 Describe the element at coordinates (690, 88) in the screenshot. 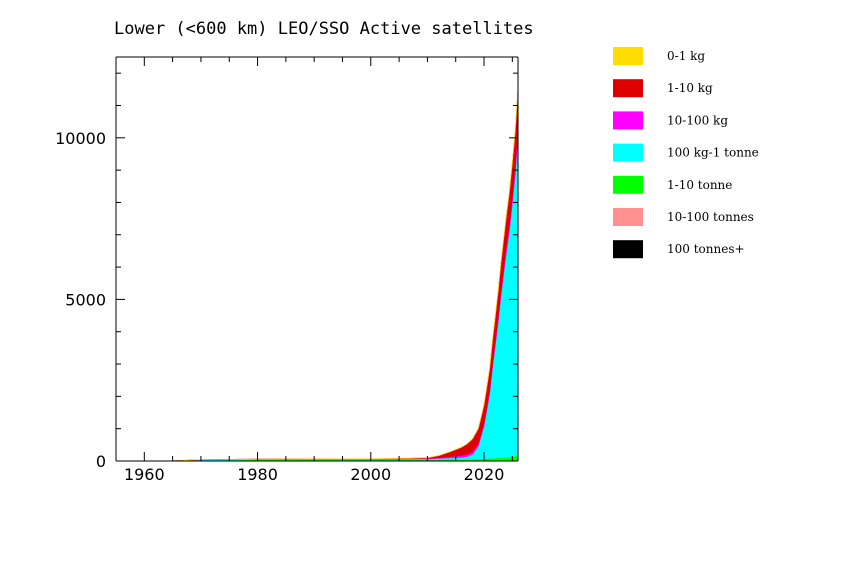

I see `legend-label: 1-10 kg` at that location.